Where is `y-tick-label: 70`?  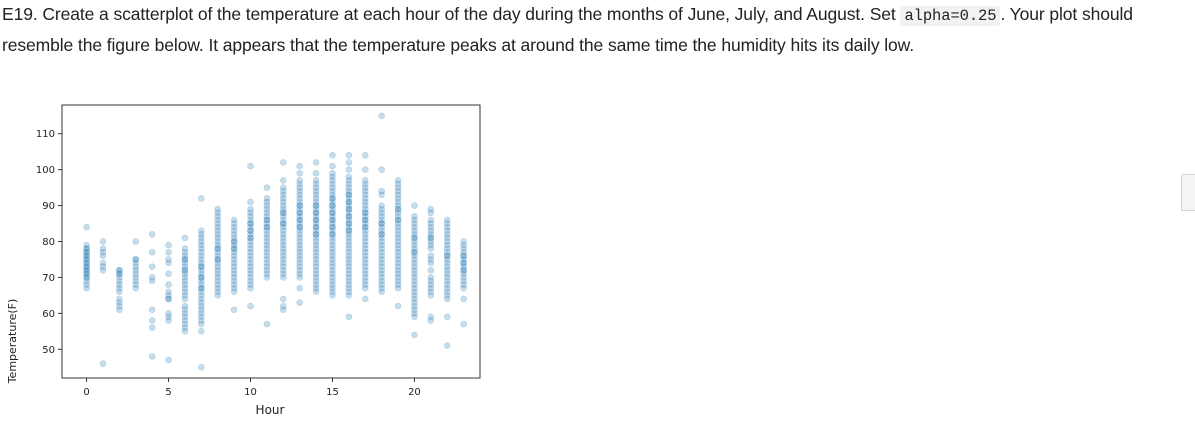 y-tick-label: 70 is located at coordinates (48, 278).